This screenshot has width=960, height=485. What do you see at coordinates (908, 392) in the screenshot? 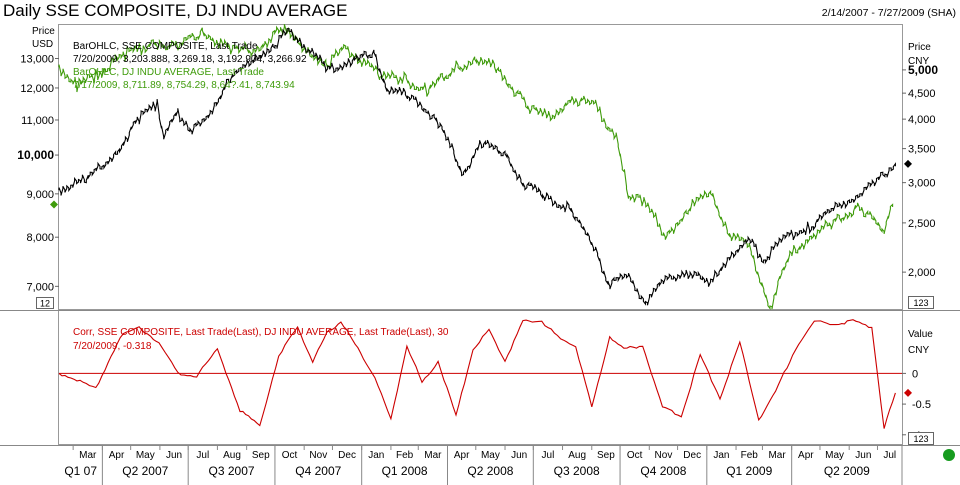
I see `corr-last-marker` at bounding box center [908, 392].